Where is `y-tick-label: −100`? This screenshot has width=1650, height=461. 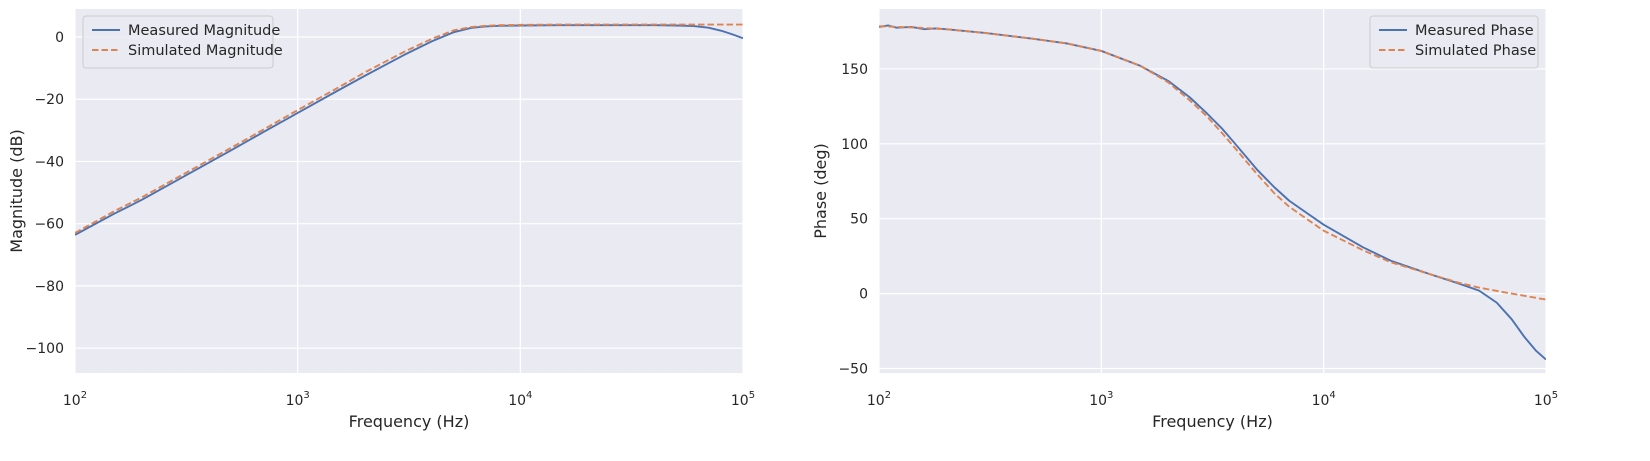 y-tick-label: −100 is located at coordinates (45, 349).